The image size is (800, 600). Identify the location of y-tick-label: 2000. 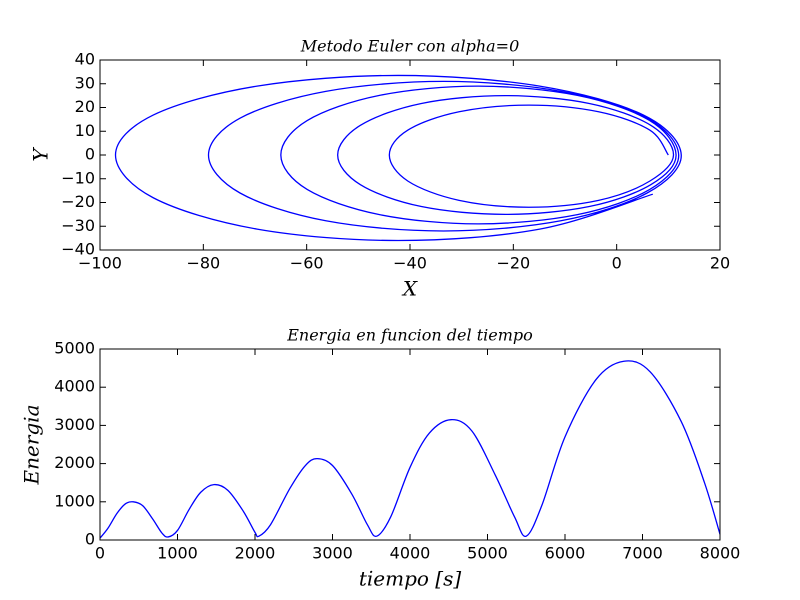
(74, 462).